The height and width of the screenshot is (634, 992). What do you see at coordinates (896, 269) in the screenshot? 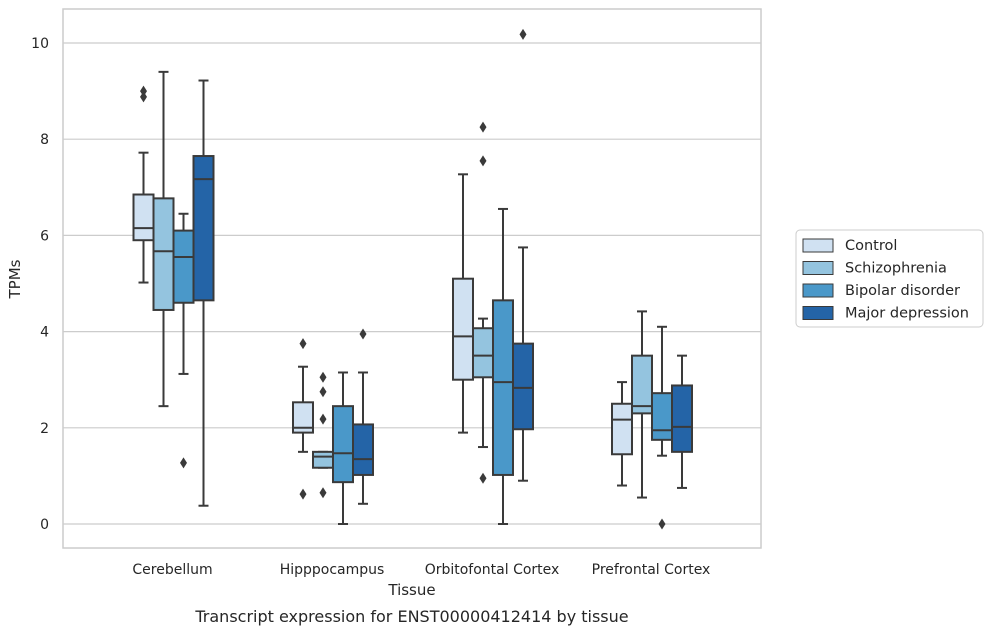
I see `legend-entry-label: Schizophrenia` at bounding box center [896, 269].